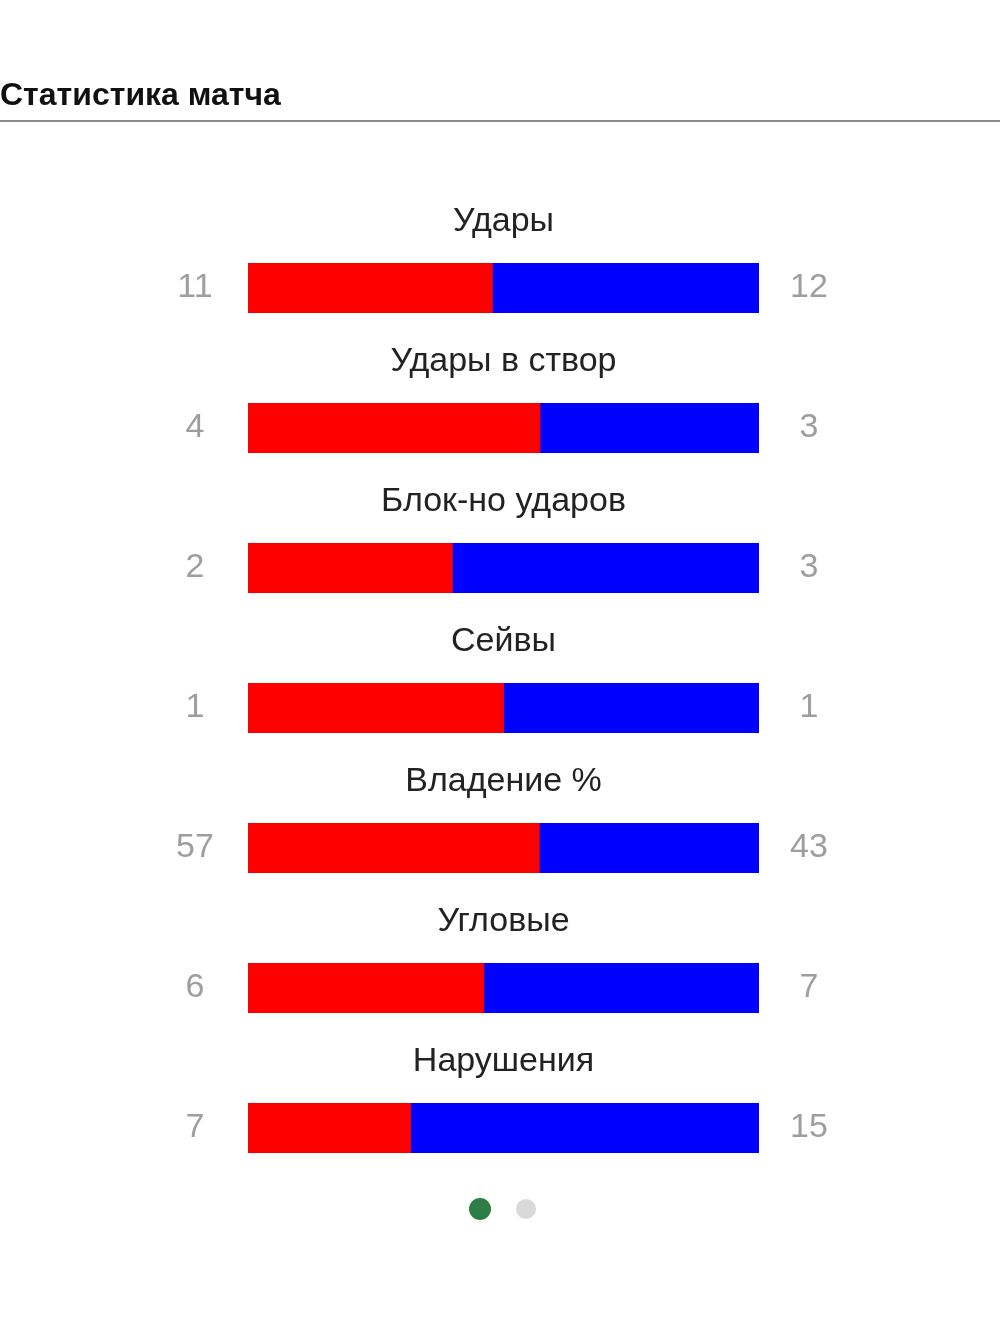 The height and width of the screenshot is (1328, 1000). What do you see at coordinates (809, 845) in the screenshot?
I see `data-label: 43` at bounding box center [809, 845].